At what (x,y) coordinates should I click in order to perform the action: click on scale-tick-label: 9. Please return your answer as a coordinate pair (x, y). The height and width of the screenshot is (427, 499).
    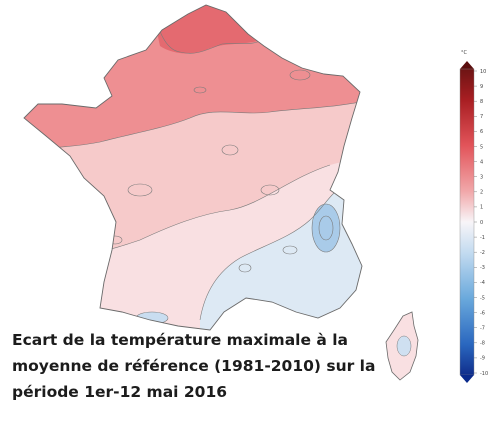
    Looking at the image, I should click on (481, 87).